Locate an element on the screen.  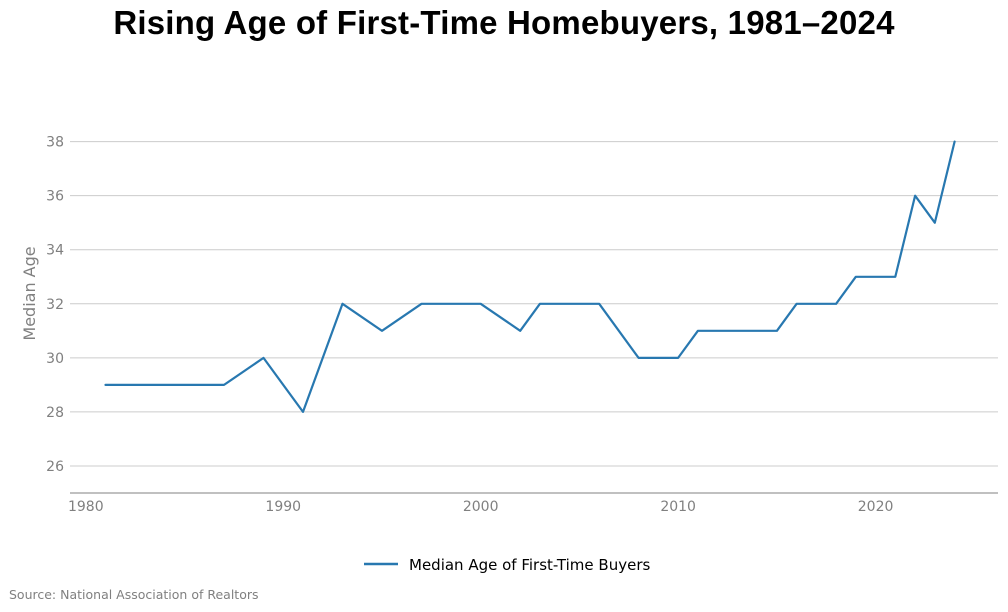
y-tick-28: 28 is located at coordinates (55, 413).